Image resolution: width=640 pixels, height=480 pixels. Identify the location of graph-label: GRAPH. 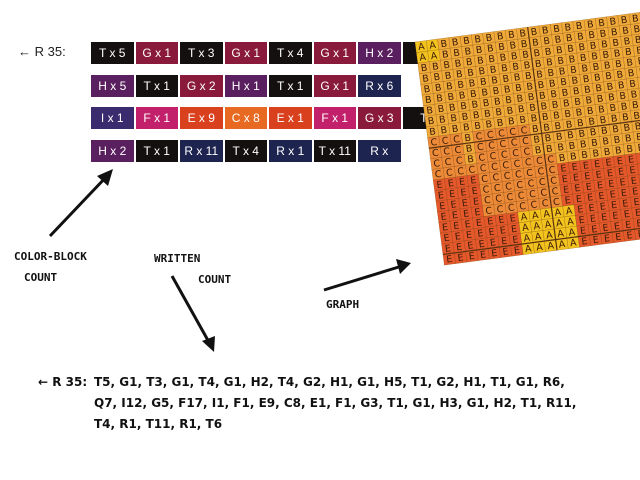
(343, 304).